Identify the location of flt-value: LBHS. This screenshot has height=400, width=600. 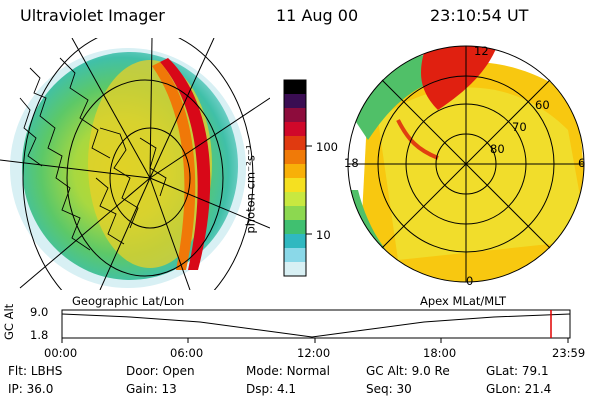
(46, 371).